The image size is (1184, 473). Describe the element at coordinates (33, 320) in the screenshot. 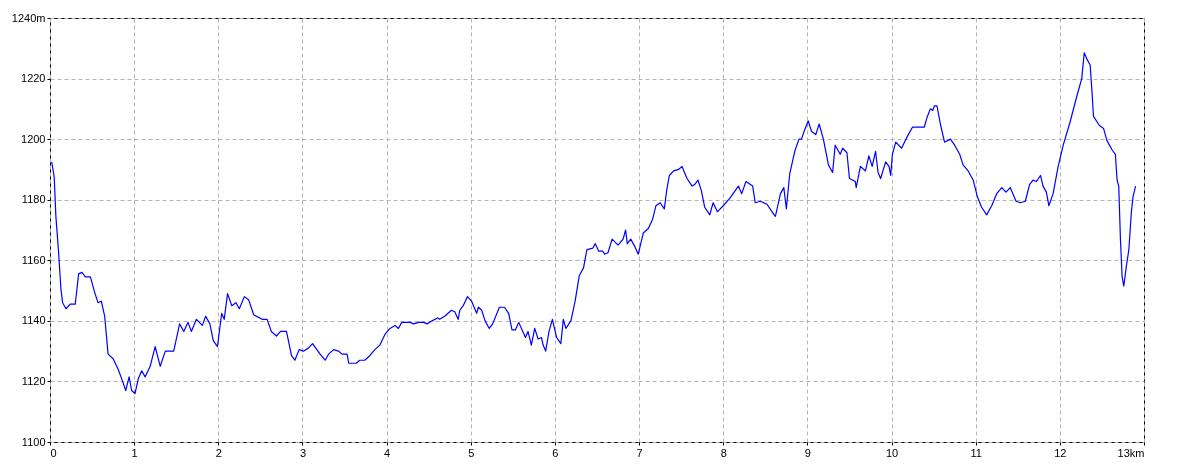

I see `y-tick-label: 1140` at that location.